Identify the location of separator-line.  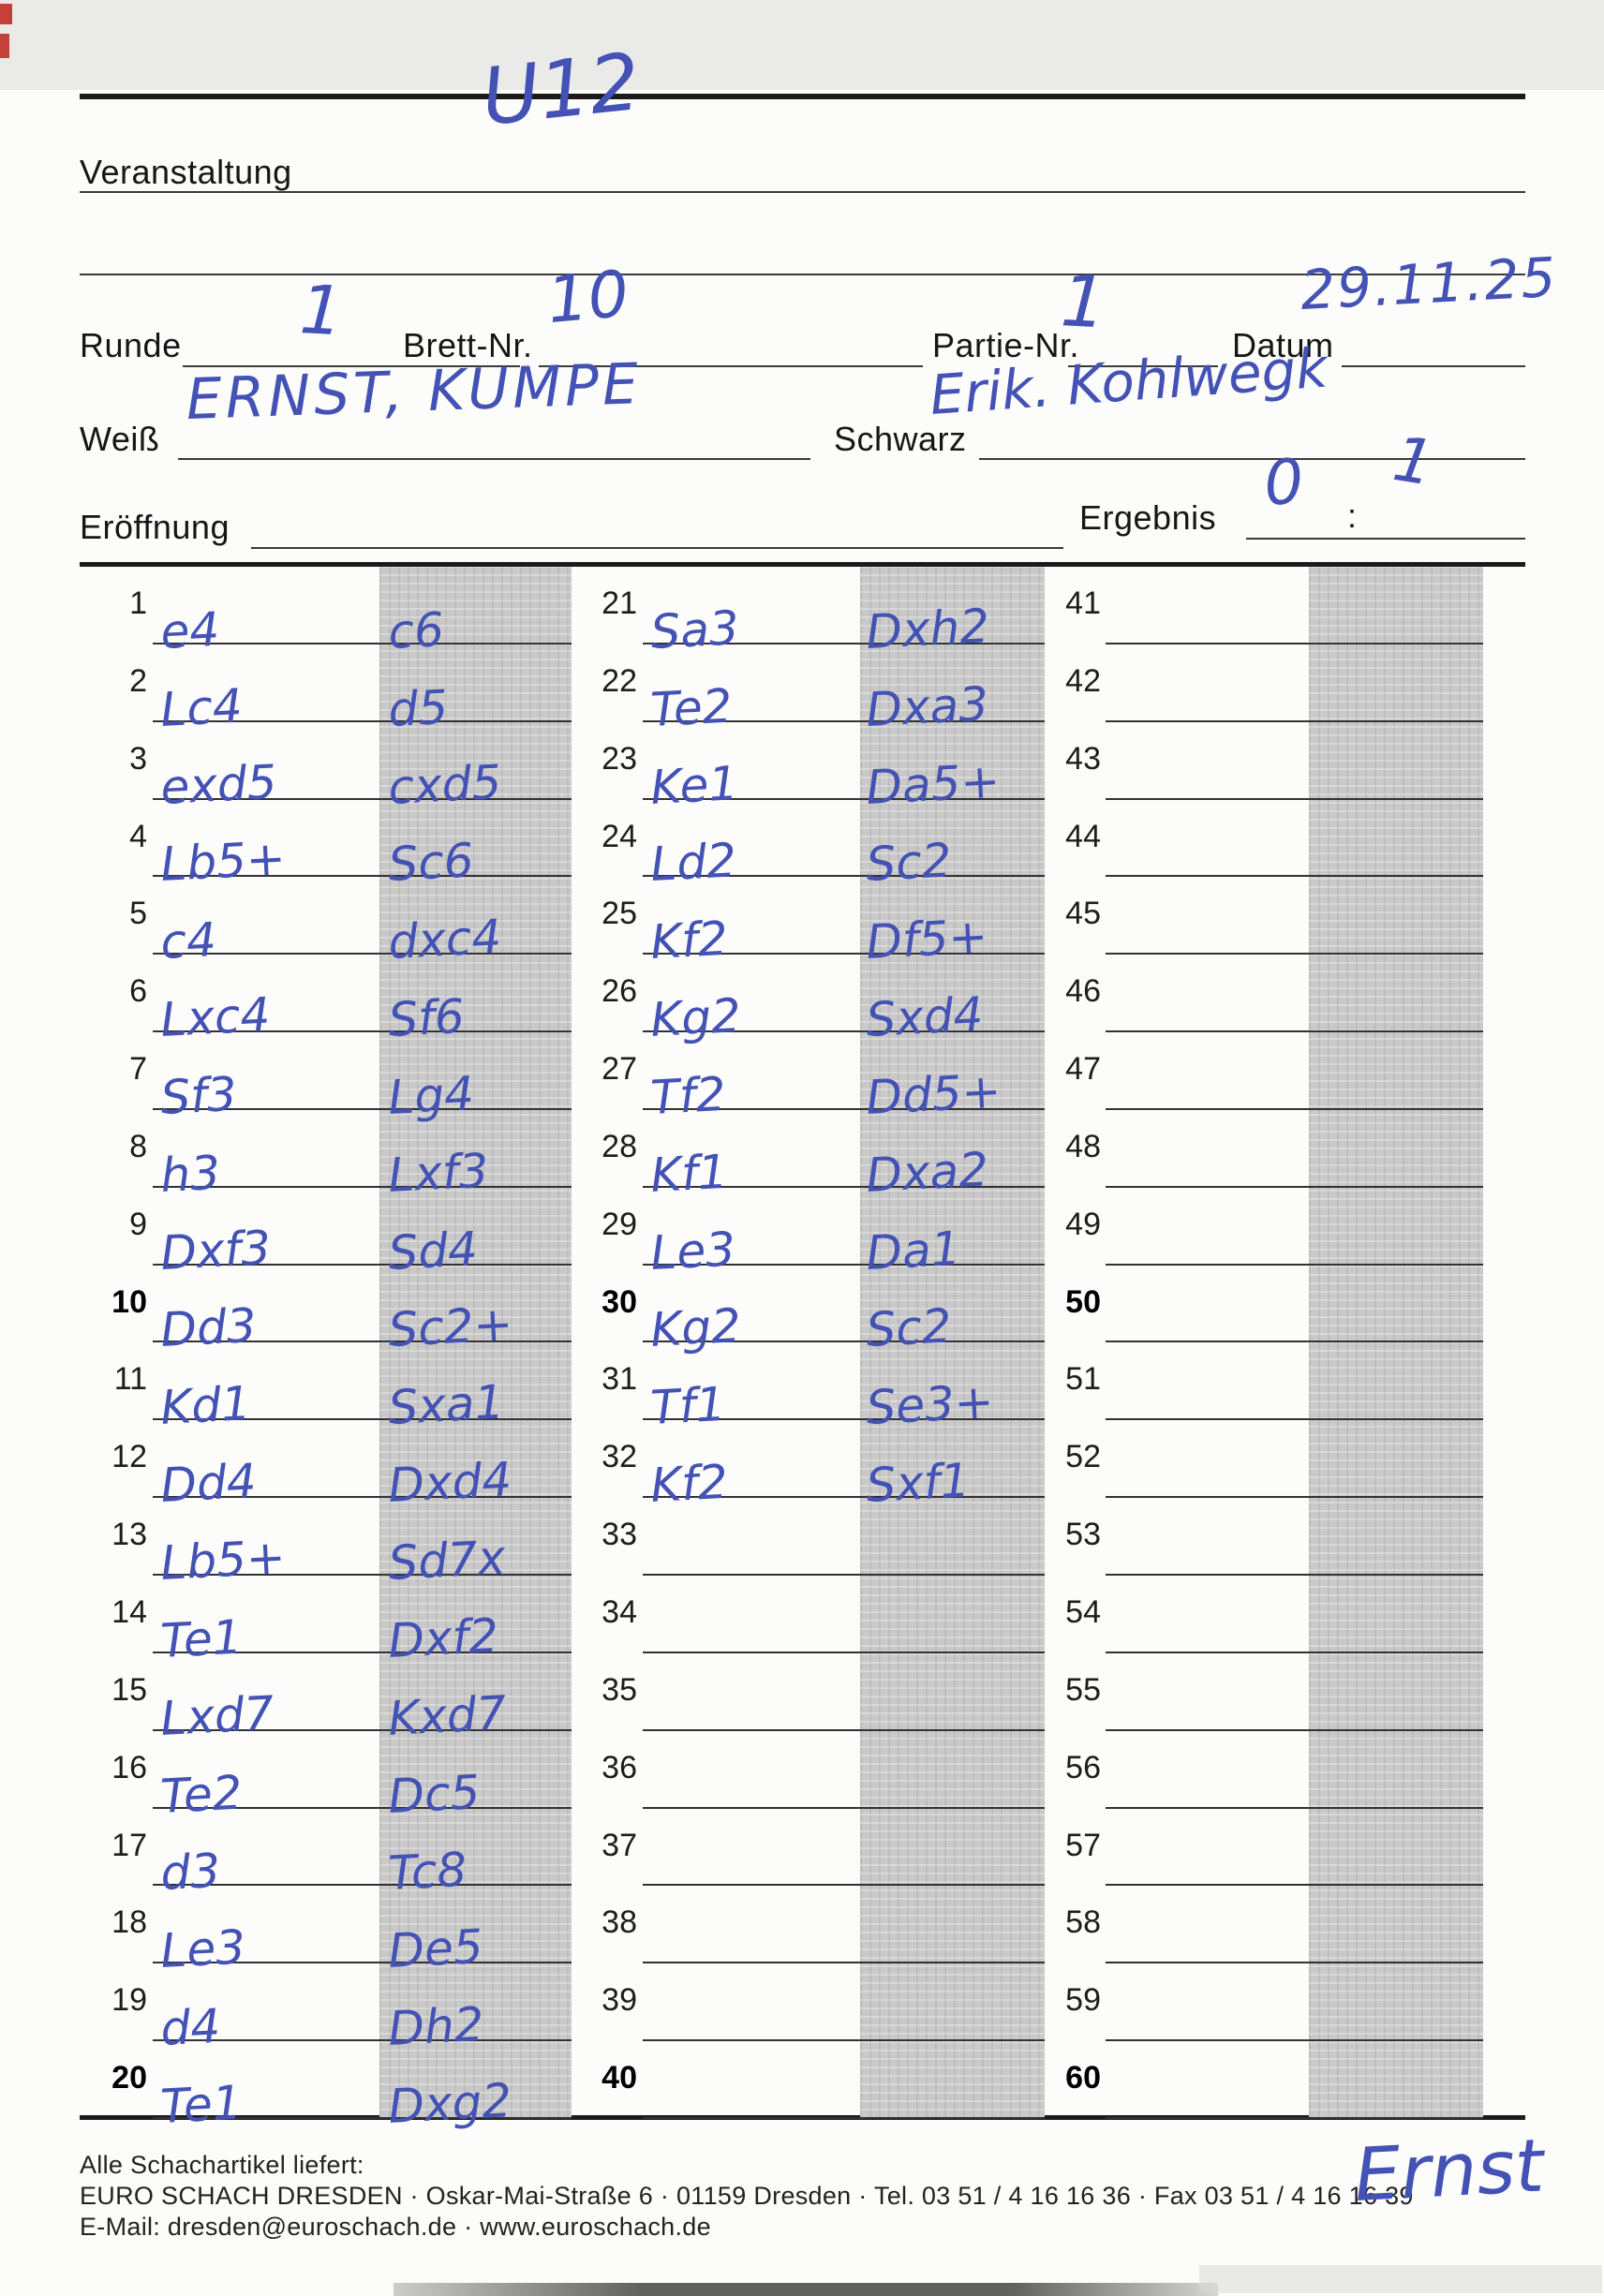
(802, 274).